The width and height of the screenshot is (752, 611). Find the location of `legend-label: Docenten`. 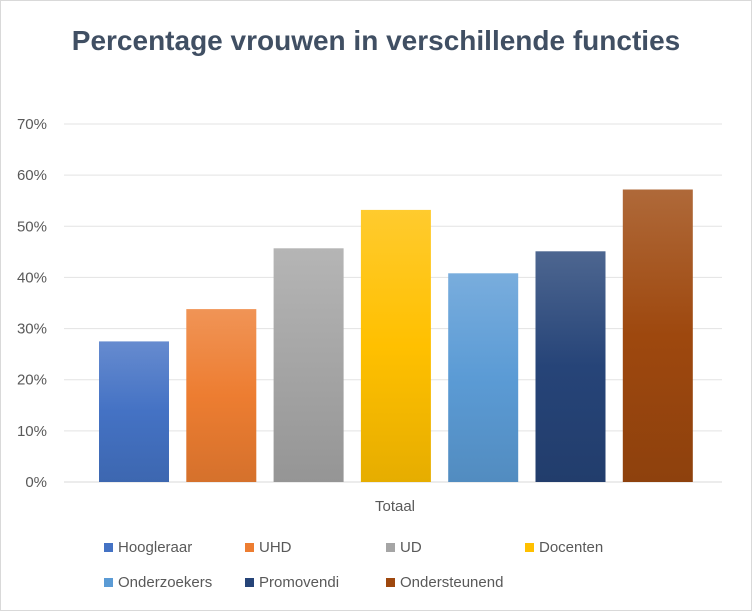

legend-label: Docenten is located at coordinates (571, 547).